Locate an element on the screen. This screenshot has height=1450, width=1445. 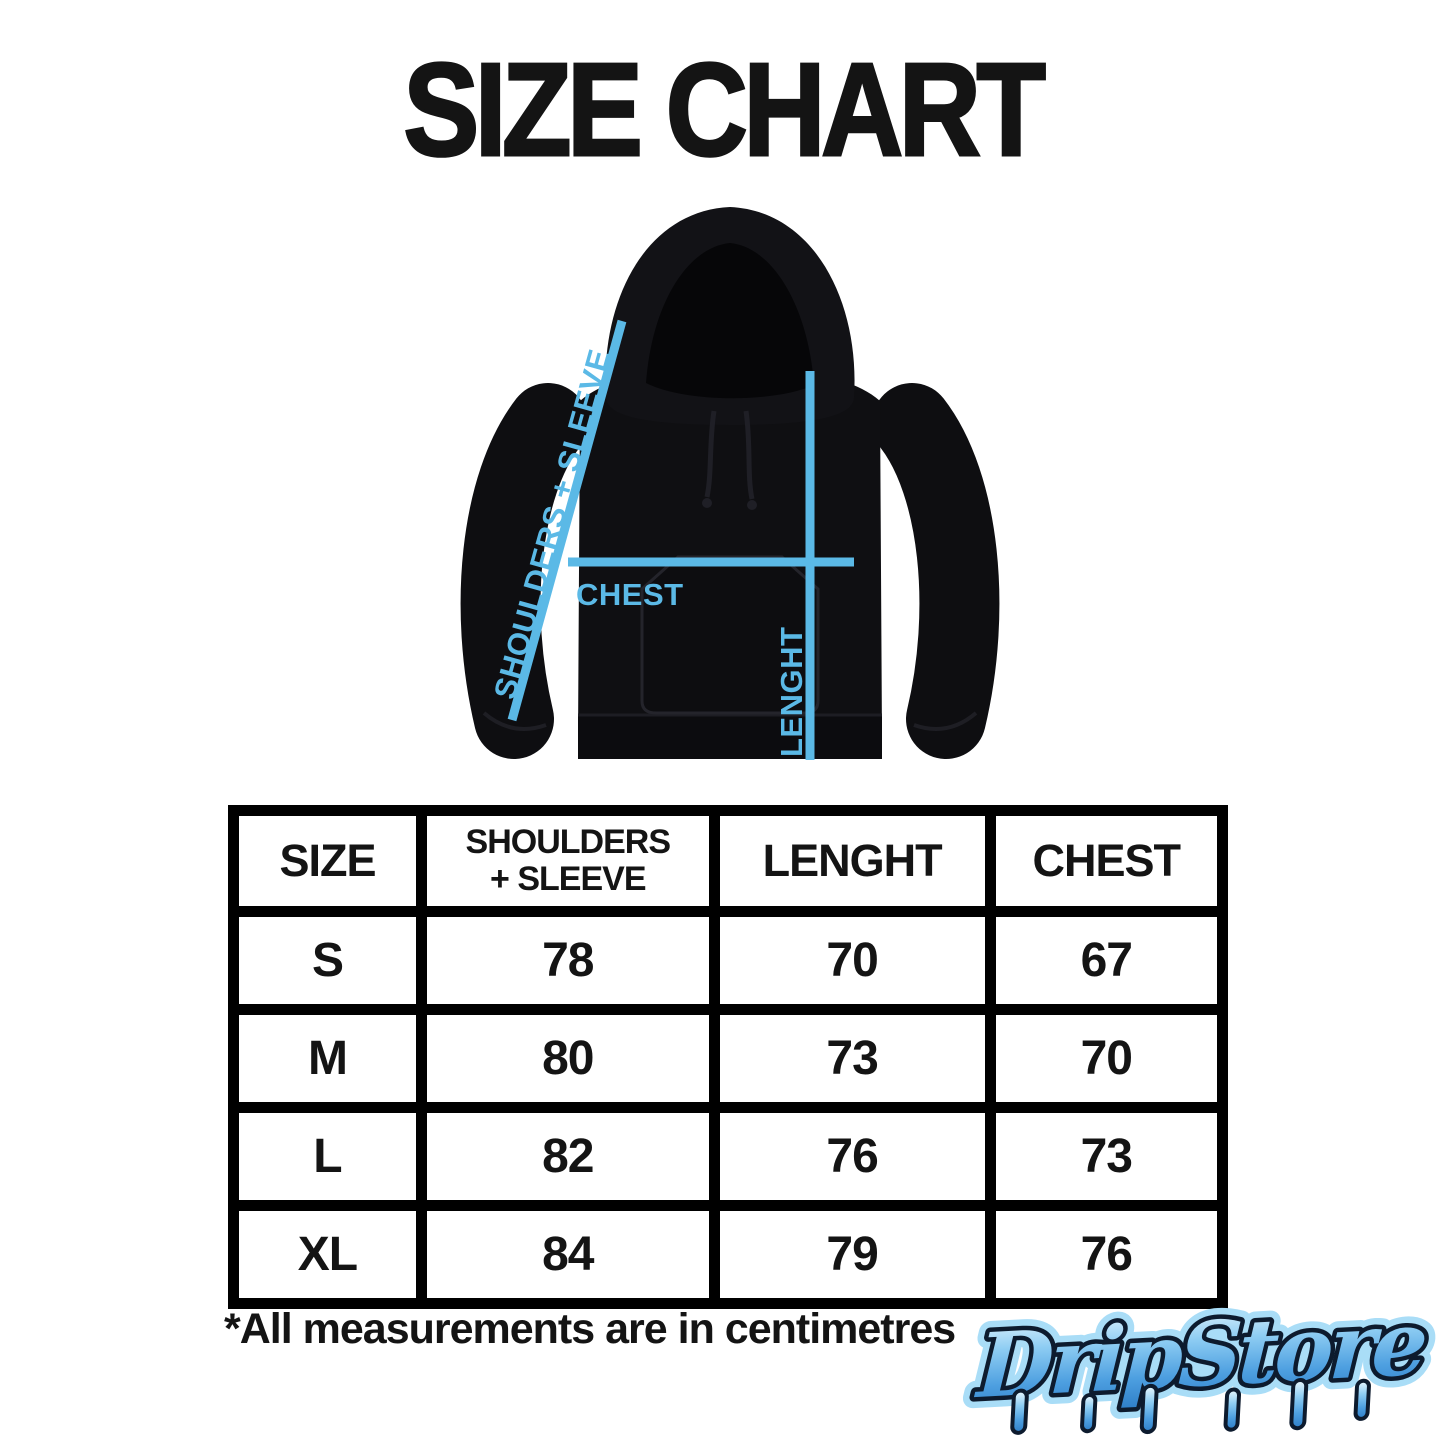
hoodie-right-sleeve is located at coordinates (936, 571).